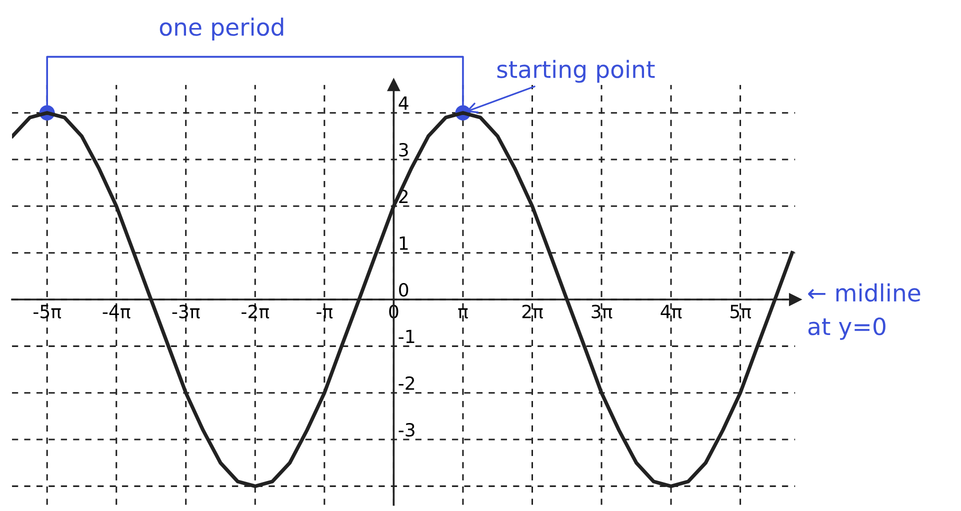 The height and width of the screenshot is (511, 961). What do you see at coordinates (324, 313) in the screenshot?
I see `x-tick-label: -π` at bounding box center [324, 313].